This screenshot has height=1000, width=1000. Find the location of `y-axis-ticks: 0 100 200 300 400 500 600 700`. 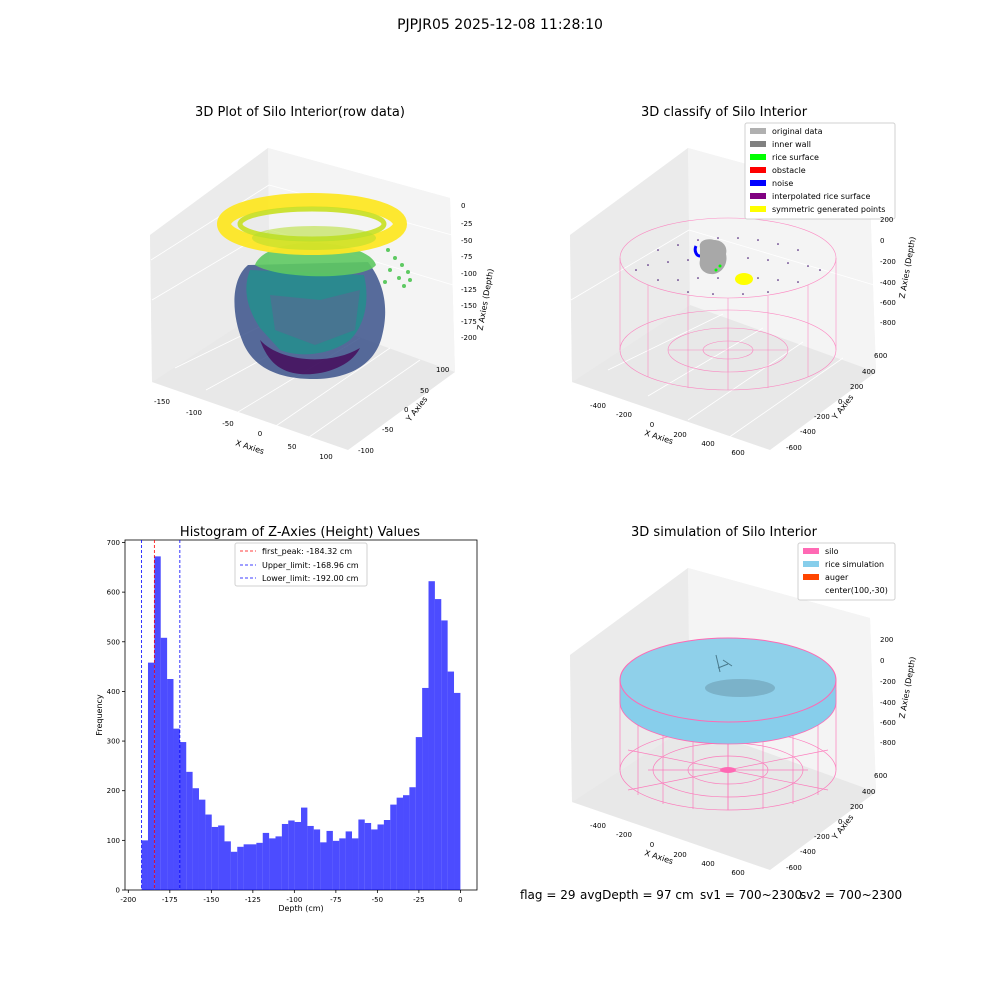

y-axis-ticks: 0 100 200 300 400 500 600 700 is located at coordinates (116, 717).